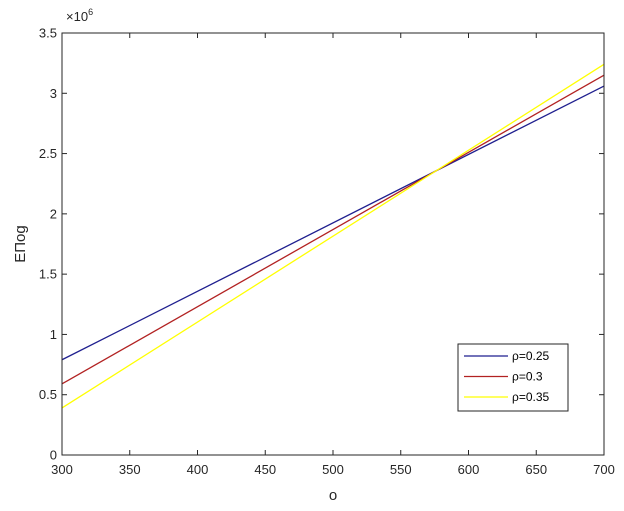  What do you see at coordinates (90, 12) in the screenshot?
I see `exponent-power: 6` at bounding box center [90, 12].